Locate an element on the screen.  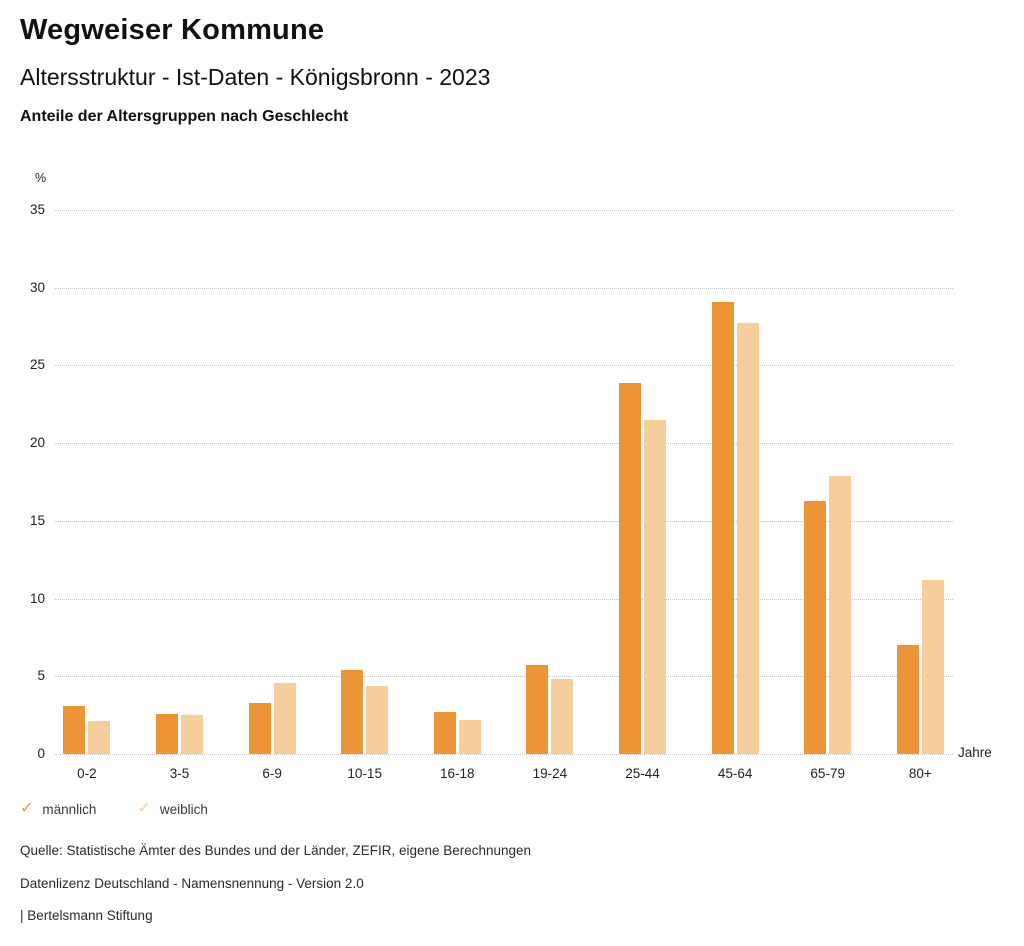
x-axis-tick-label-25-44: 25-44 is located at coordinates (642, 773).